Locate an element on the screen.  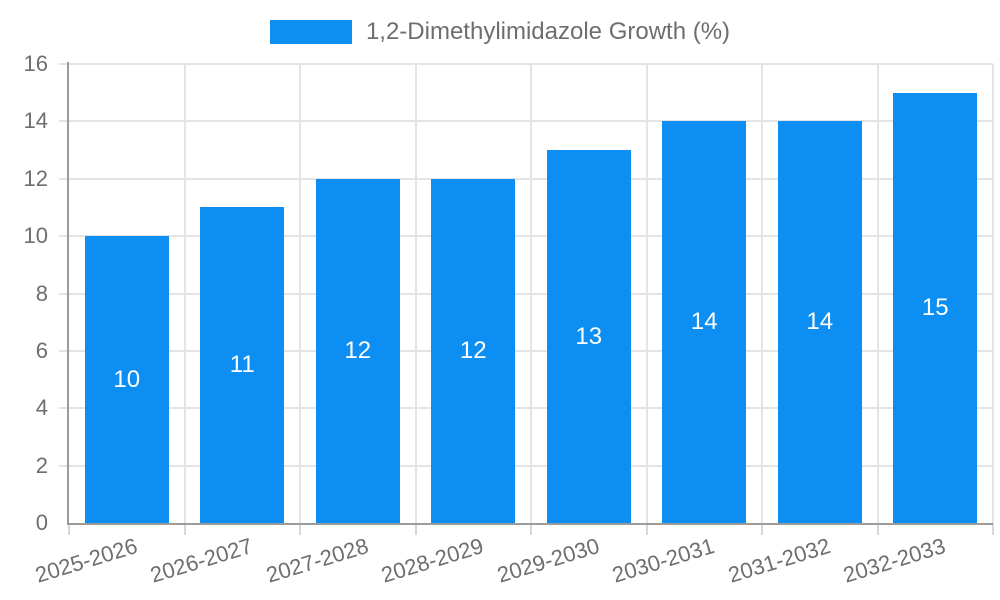
bar: 10 is located at coordinates (126, 379).